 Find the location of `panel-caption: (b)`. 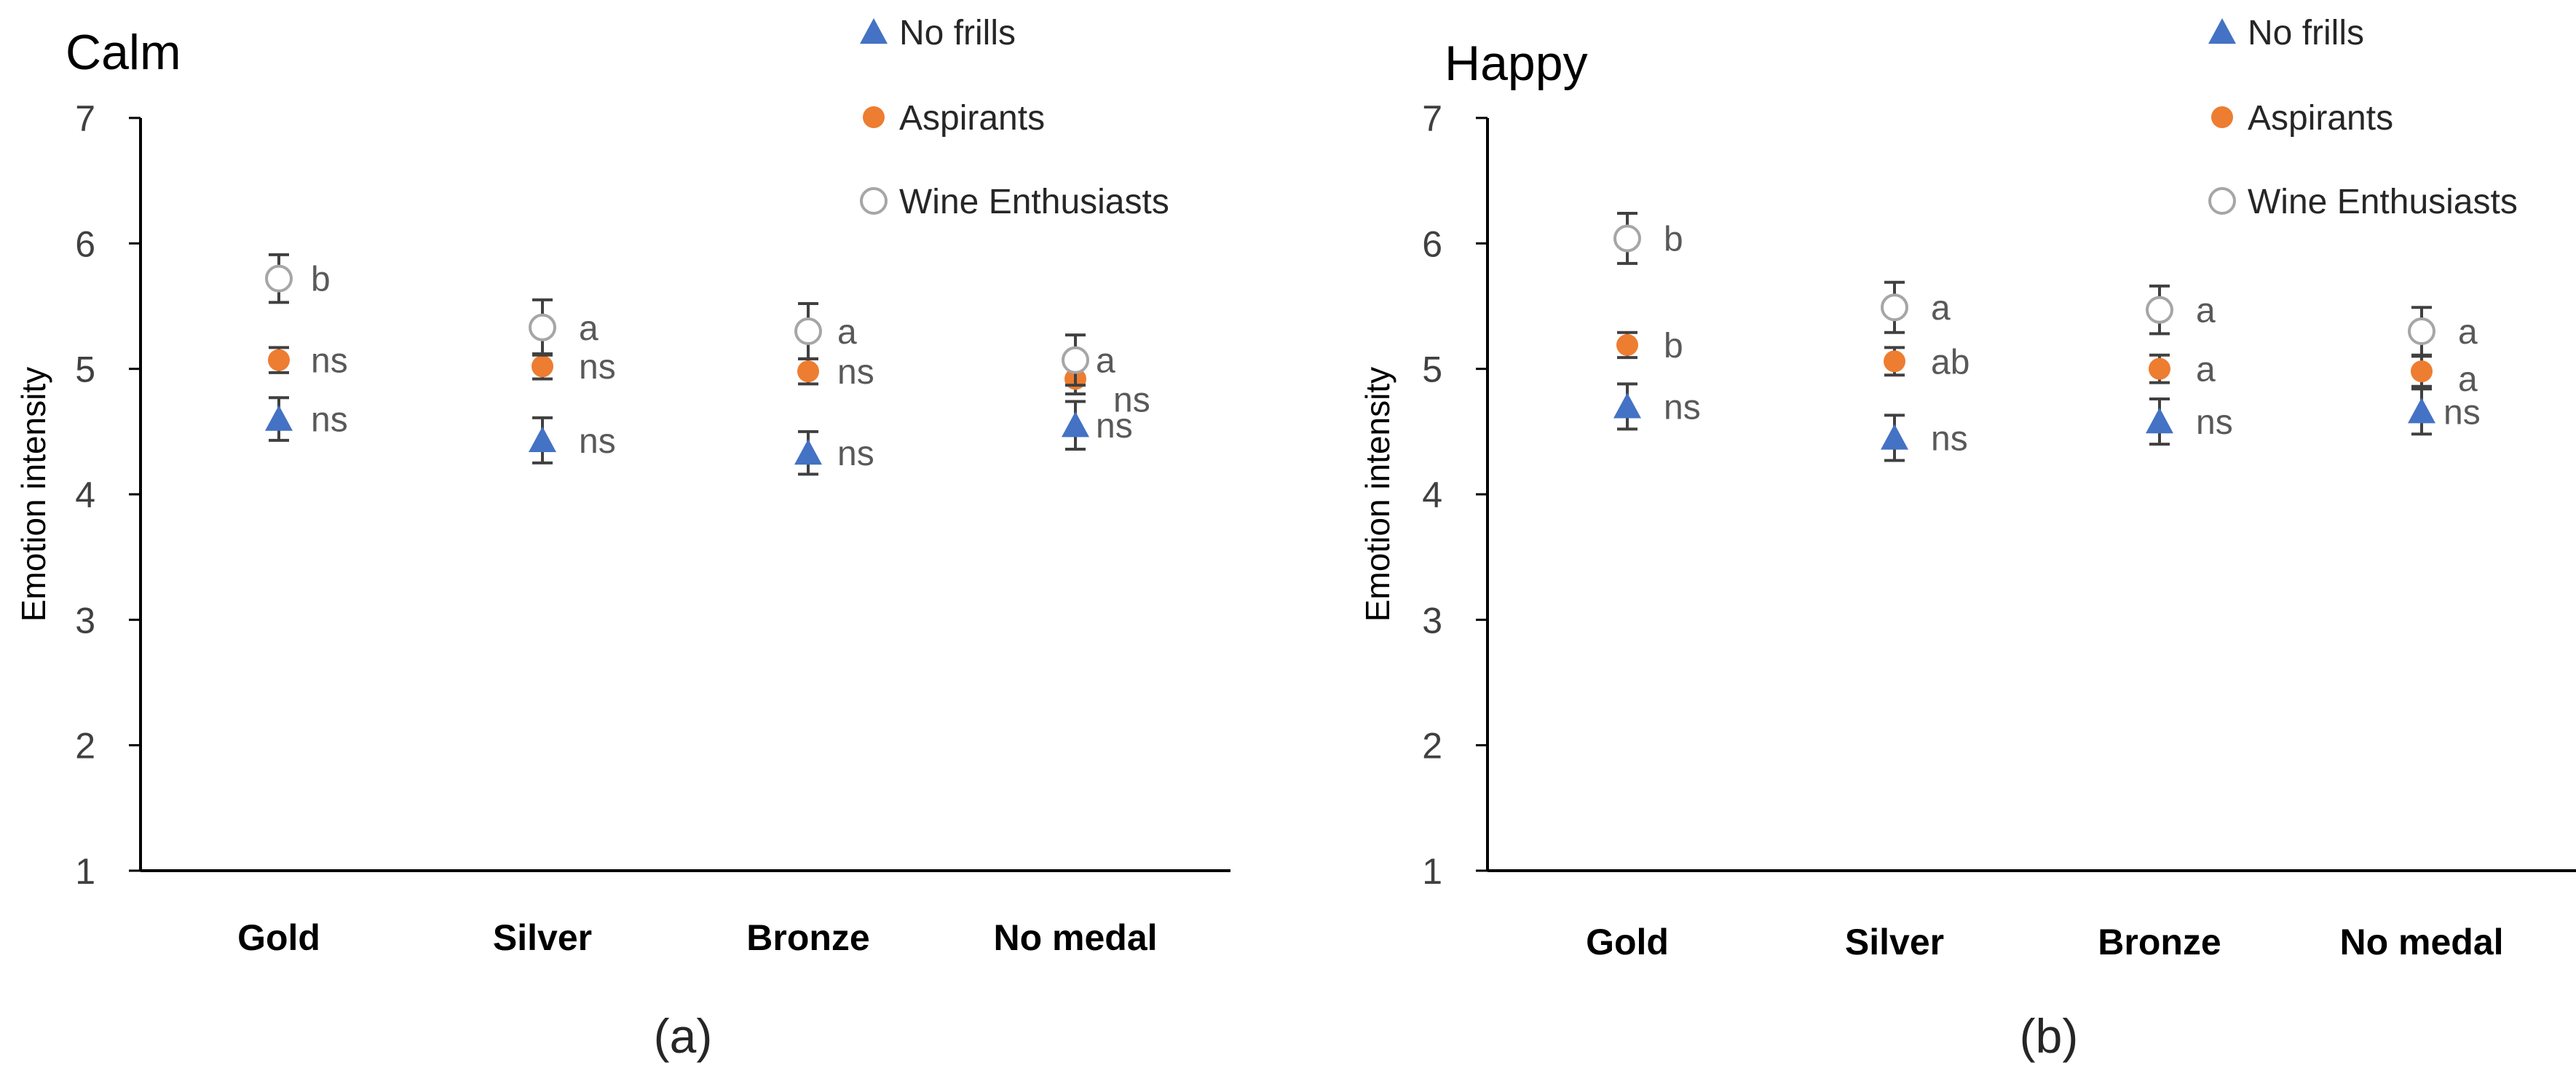

panel-caption: (b) is located at coordinates (2049, 1036).